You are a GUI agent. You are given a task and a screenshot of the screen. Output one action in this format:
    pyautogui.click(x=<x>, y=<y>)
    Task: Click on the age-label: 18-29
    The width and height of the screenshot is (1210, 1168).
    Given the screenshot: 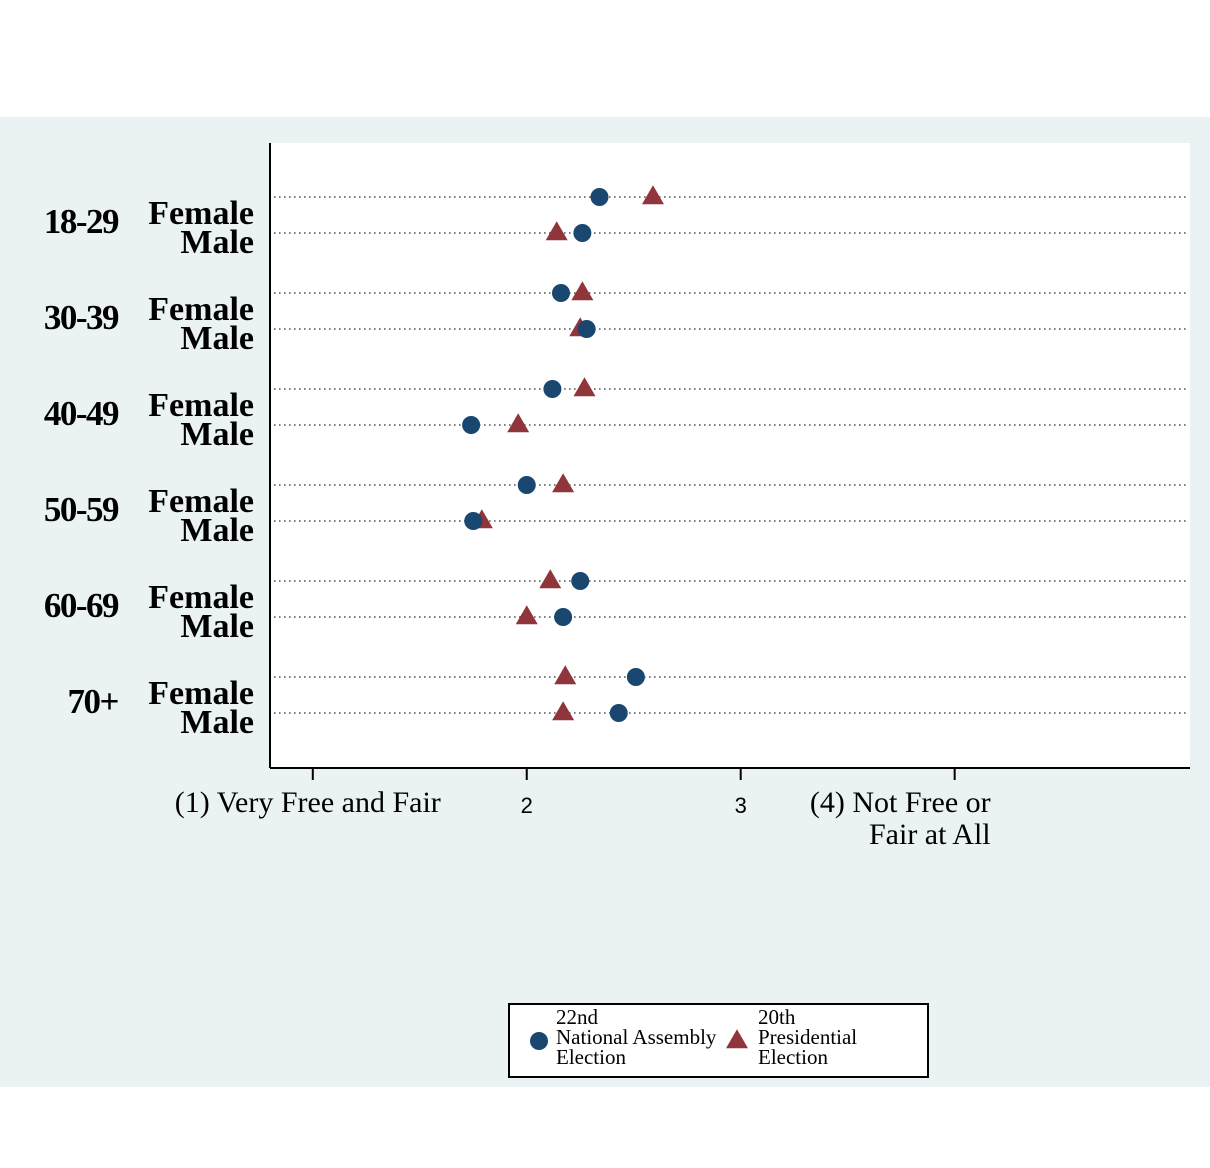 What is the action you would take?
    pyautogui.click(x=81, y=221)
    